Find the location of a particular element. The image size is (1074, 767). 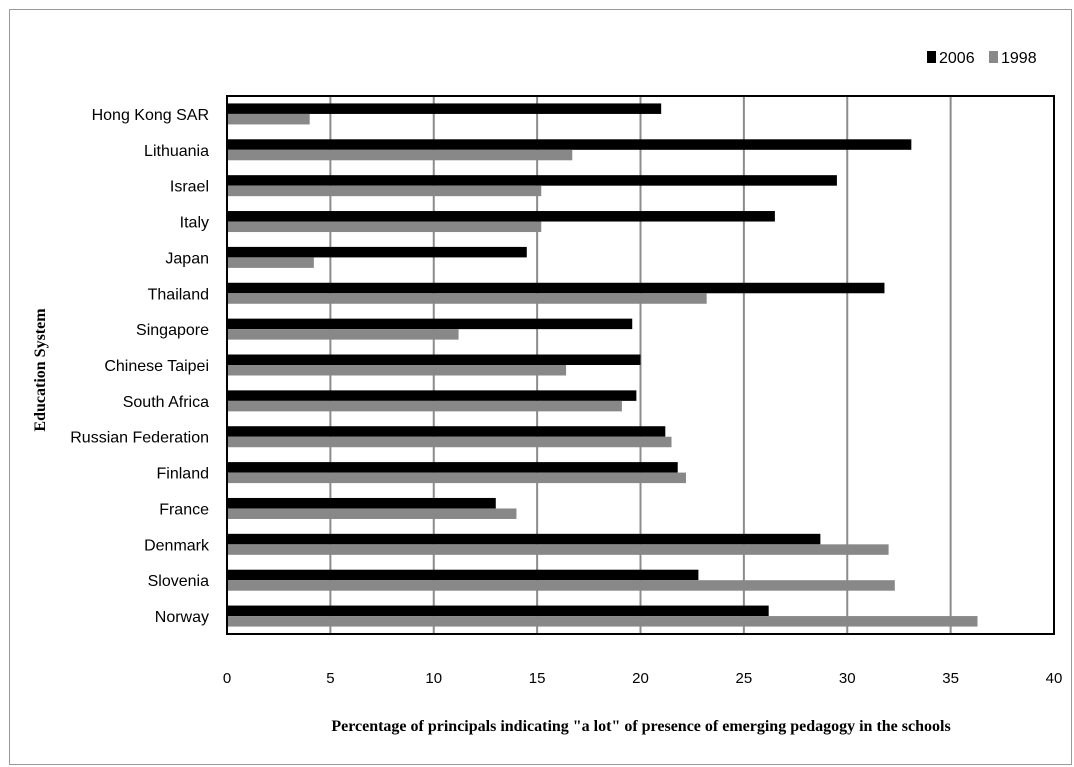

category-label: Finland is located at coordinates (183, 474).